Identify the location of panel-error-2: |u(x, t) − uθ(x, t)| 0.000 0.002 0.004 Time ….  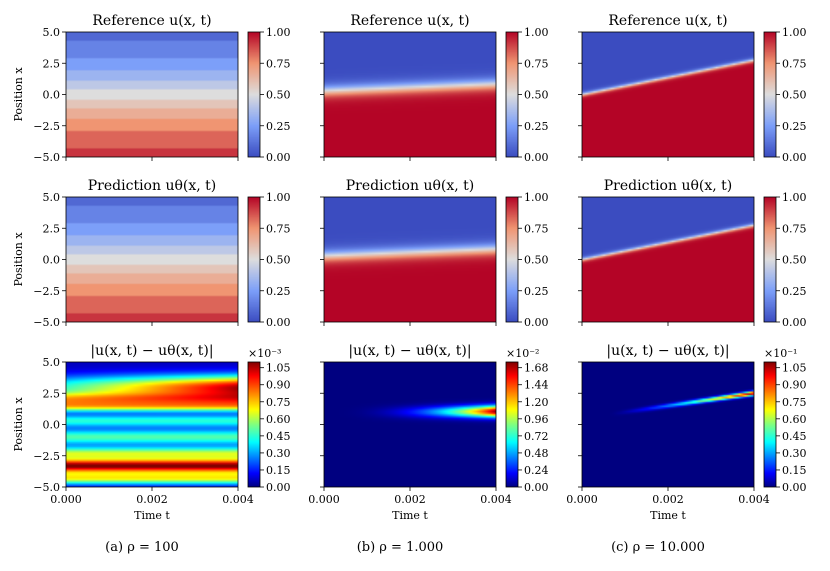
(686, 432).